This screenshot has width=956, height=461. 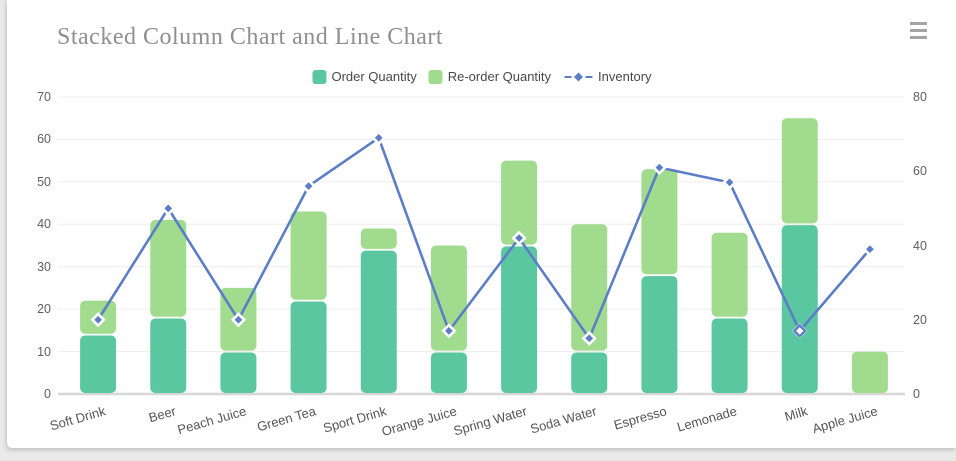 I want to click on right-axis-tick-label: 80, so click(x=920, y=97).